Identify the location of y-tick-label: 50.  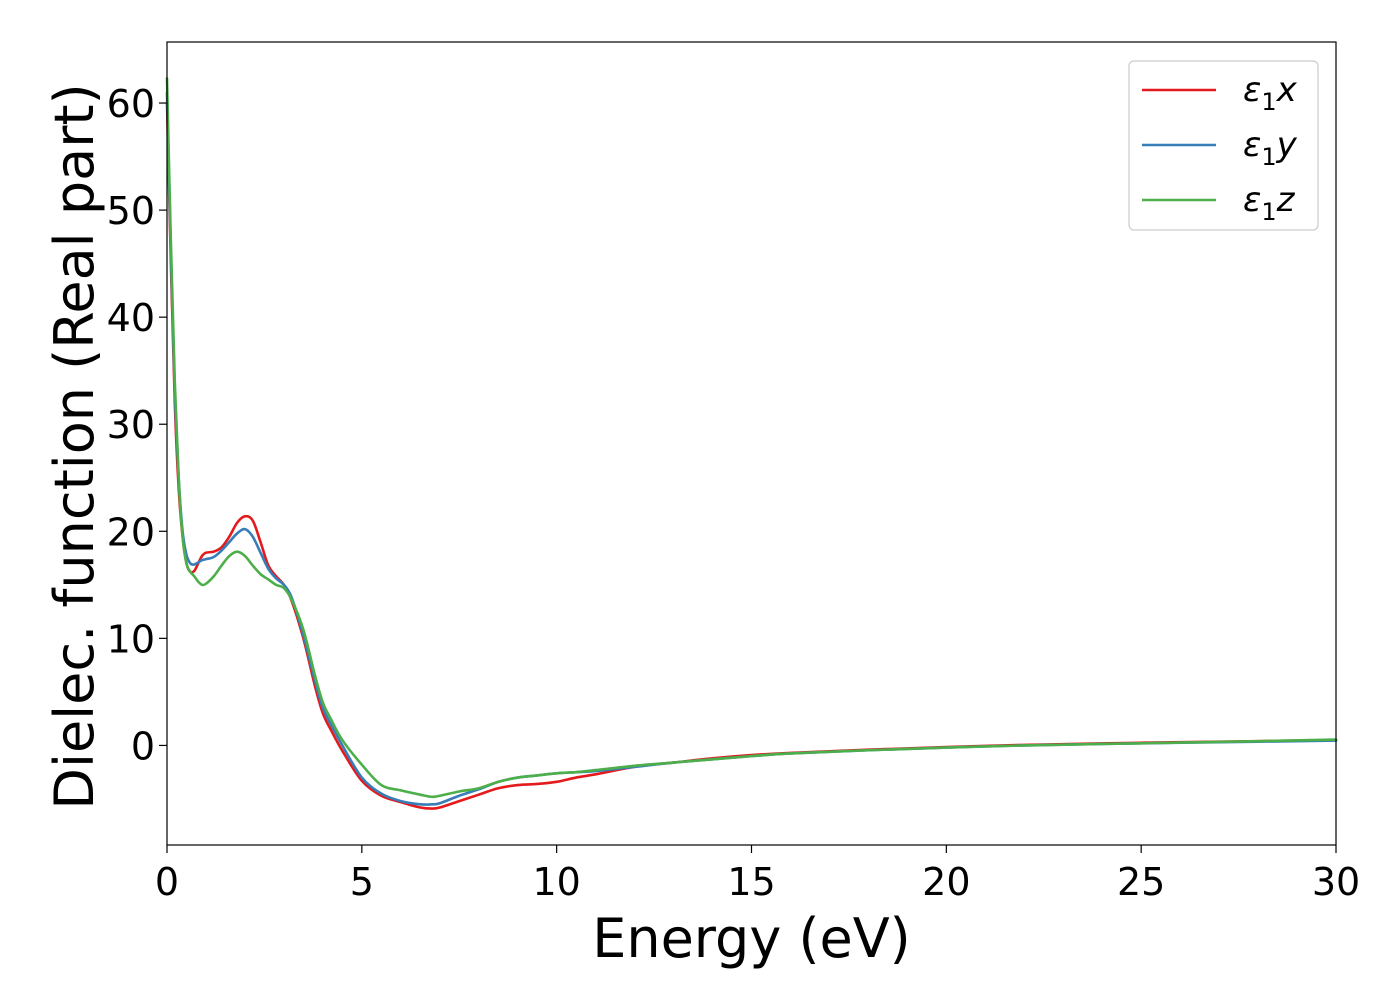
(131, 211).